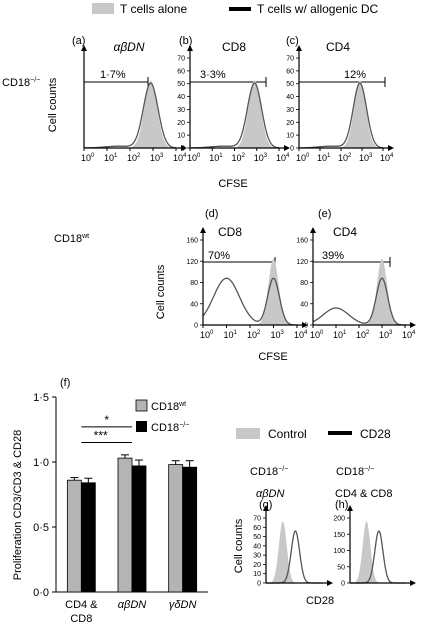  What do you see at coordinates (324, 214) in the screenshot?
I see `panel-letter: (e)` at bounding box center [324, 214].